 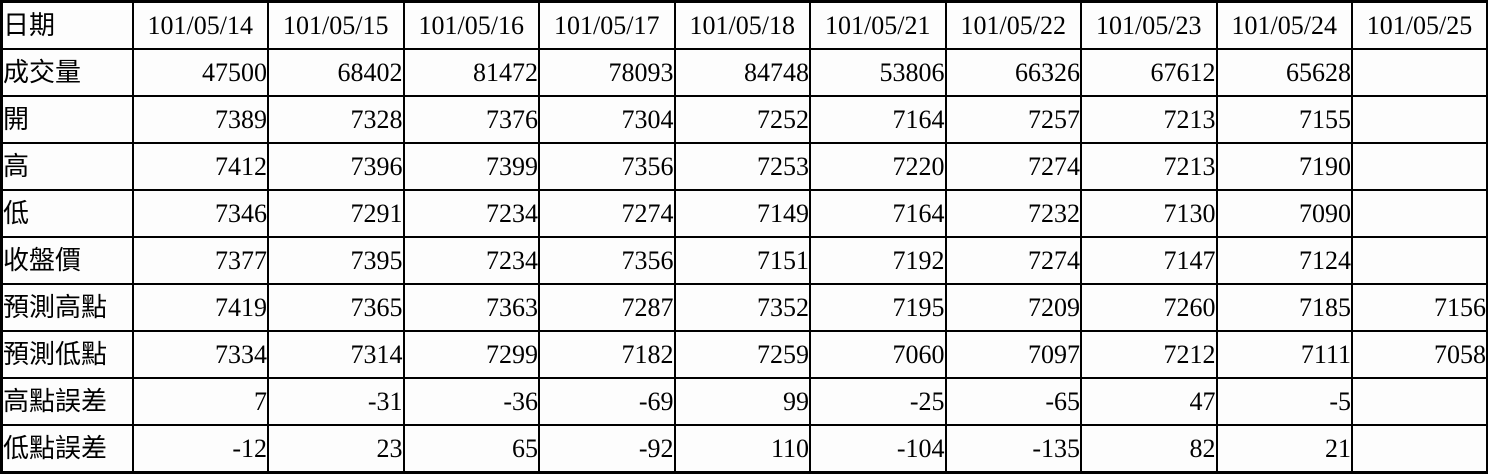 What do you see at coordinates (67, 354) in the screenshot?
I see `row-label: 預測低點` at bounding box center [67, 354].